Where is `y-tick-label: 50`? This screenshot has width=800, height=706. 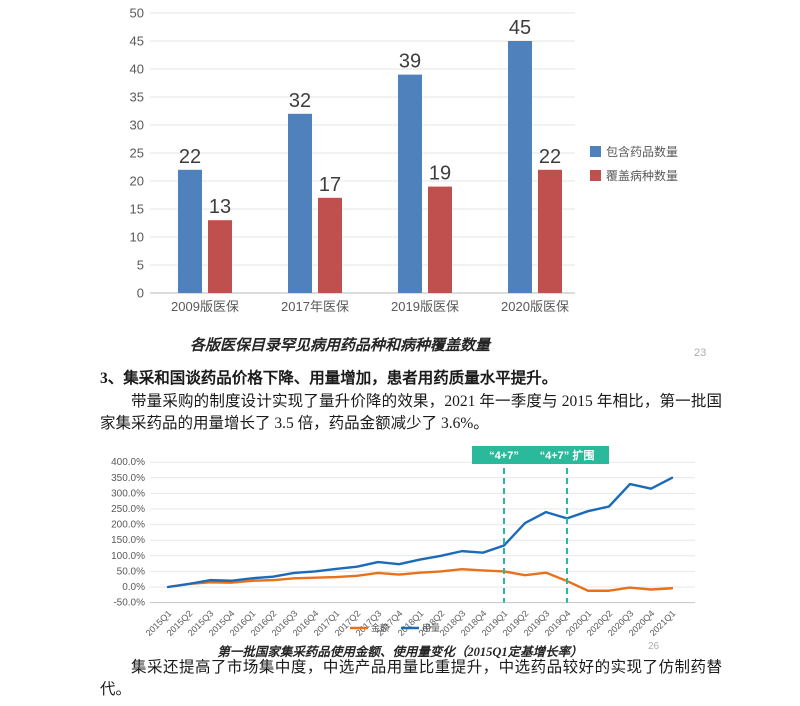 y-tick-label: 50 is located at coordinates (137, 13).